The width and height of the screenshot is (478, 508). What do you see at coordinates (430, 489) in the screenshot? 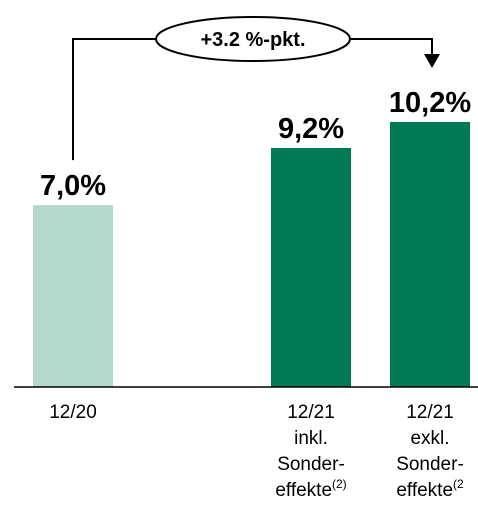
I see `category-label-2-line-3: effekte(2` at bounding box center [430, 489].